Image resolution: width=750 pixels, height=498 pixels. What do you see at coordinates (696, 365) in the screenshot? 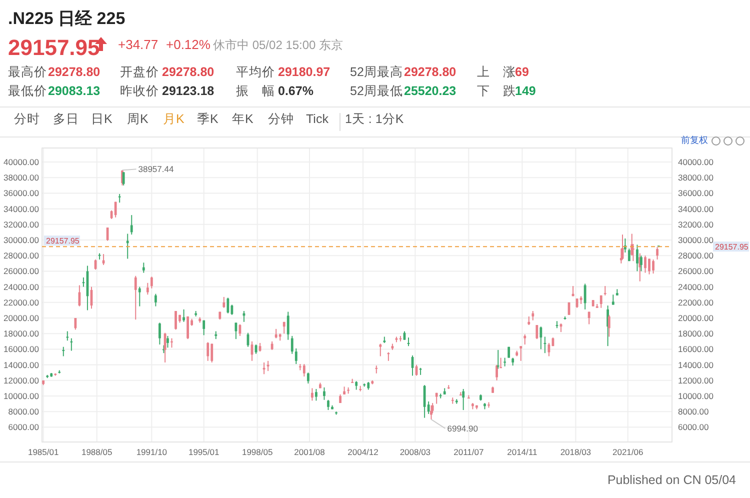
I see `y2-tick-label: 14000.00` at bounding box center [696, 365].